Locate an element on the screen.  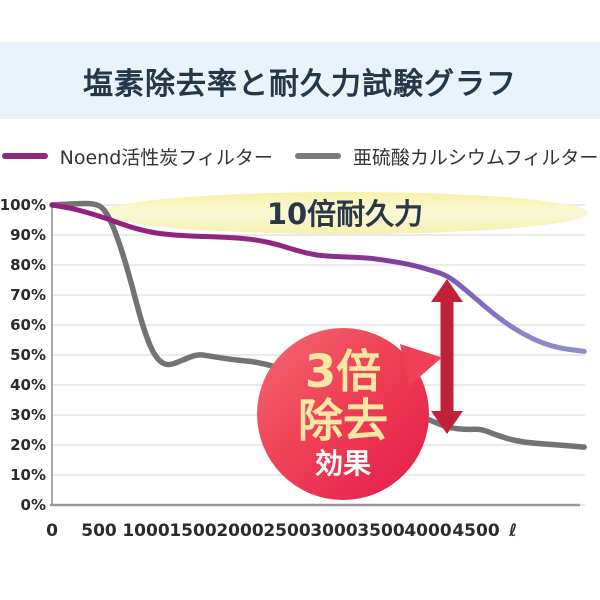
x-tick-unit: ℓ is located at coordinates (512, 531).